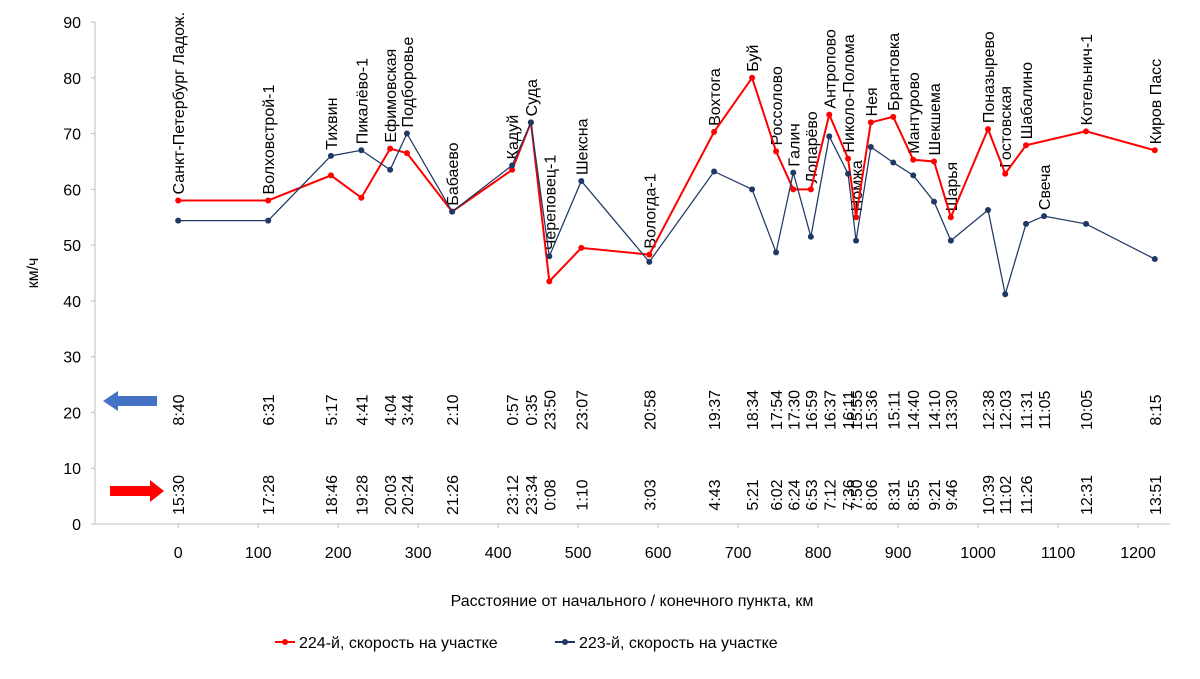  Describe the element at coordinates (582, 494) in the screenshot. I see `time-label: 1:10` at that location.